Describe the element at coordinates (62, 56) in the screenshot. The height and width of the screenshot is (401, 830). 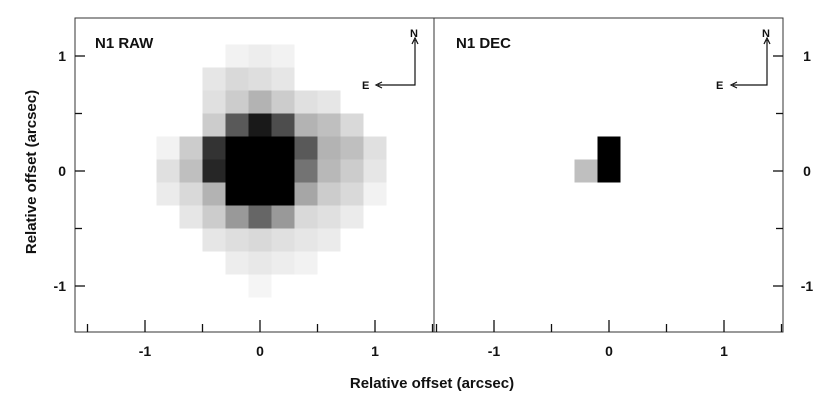
I see `left-y-tick-label: 1` at that location.